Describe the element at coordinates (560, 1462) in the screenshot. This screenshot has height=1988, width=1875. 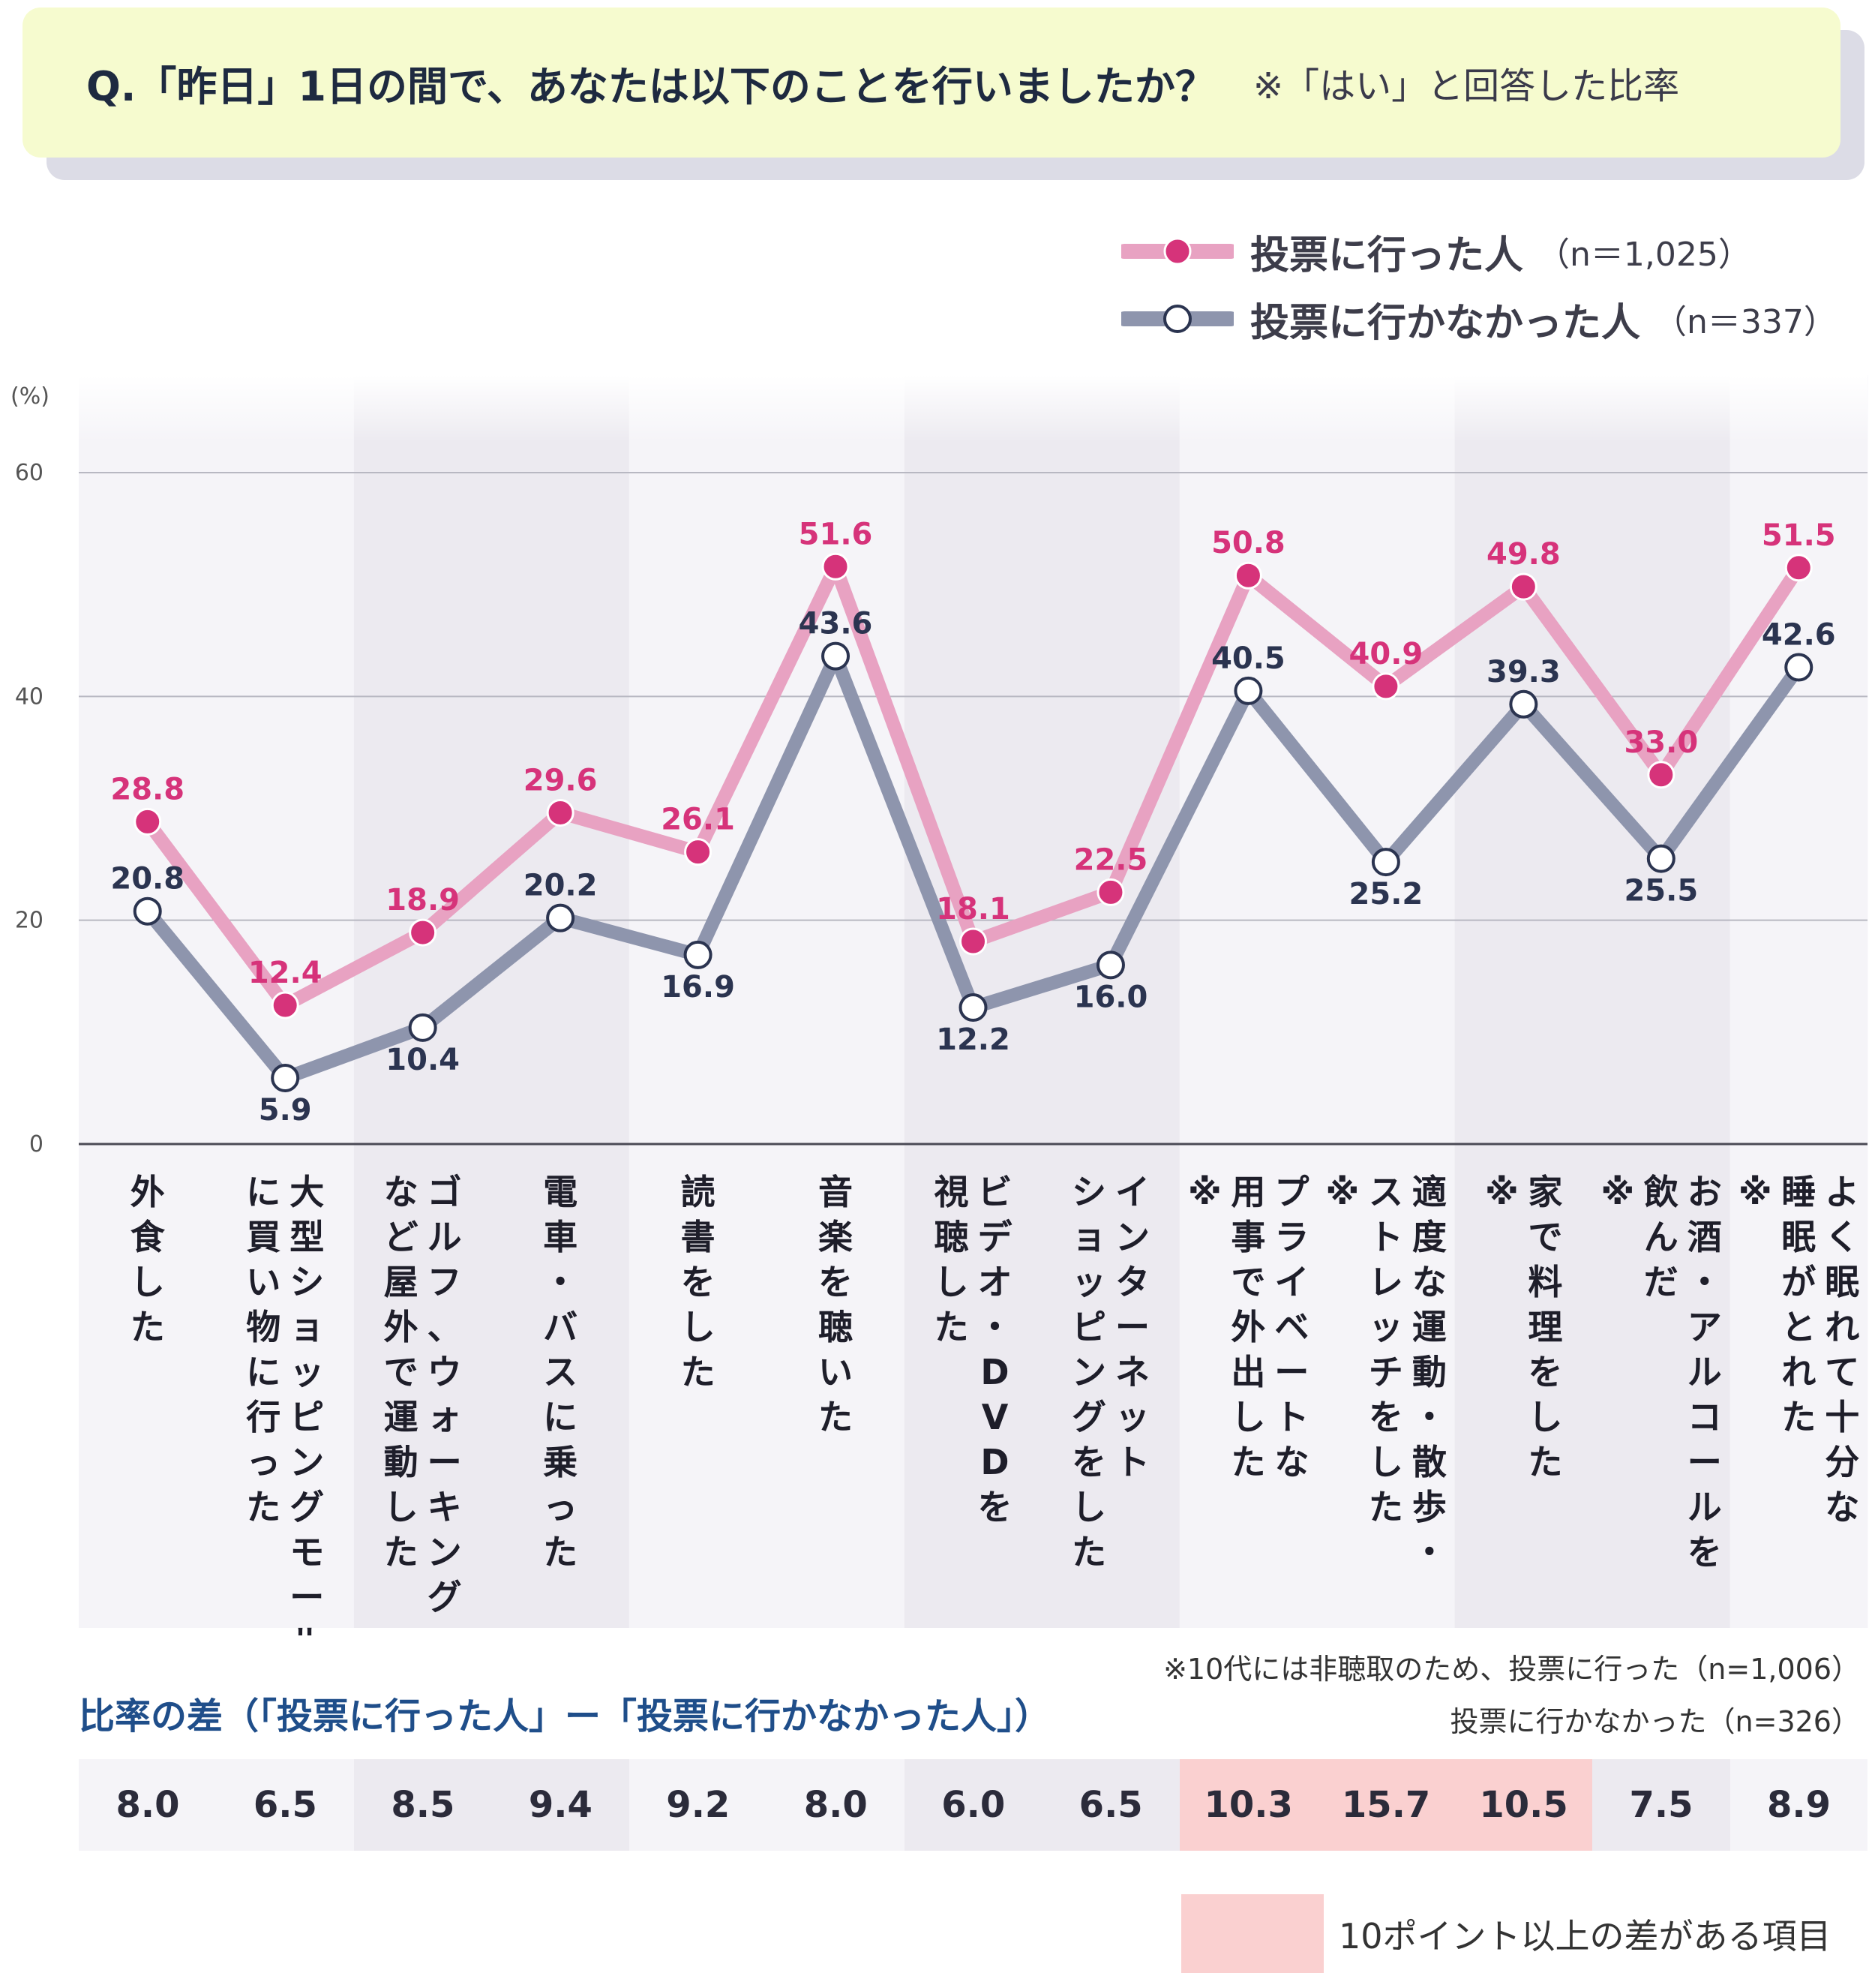
I see `category-label-char: 乗` at that location.